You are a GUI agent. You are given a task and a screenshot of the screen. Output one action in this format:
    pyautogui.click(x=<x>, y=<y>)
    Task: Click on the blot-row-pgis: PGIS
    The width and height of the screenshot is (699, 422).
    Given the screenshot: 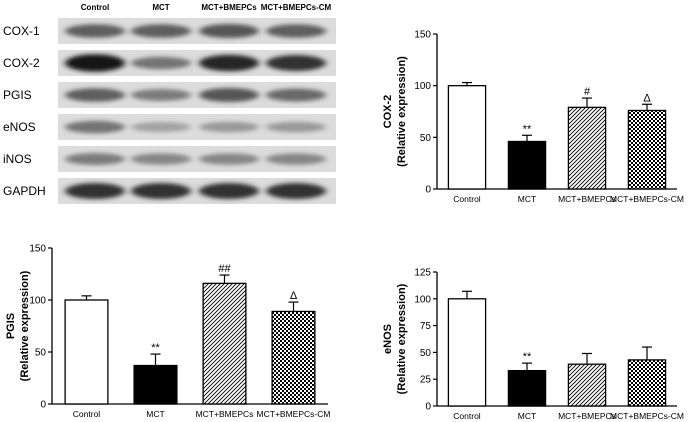 What is the action you would take?
    pyautogui.click(x=169, y=95)
    